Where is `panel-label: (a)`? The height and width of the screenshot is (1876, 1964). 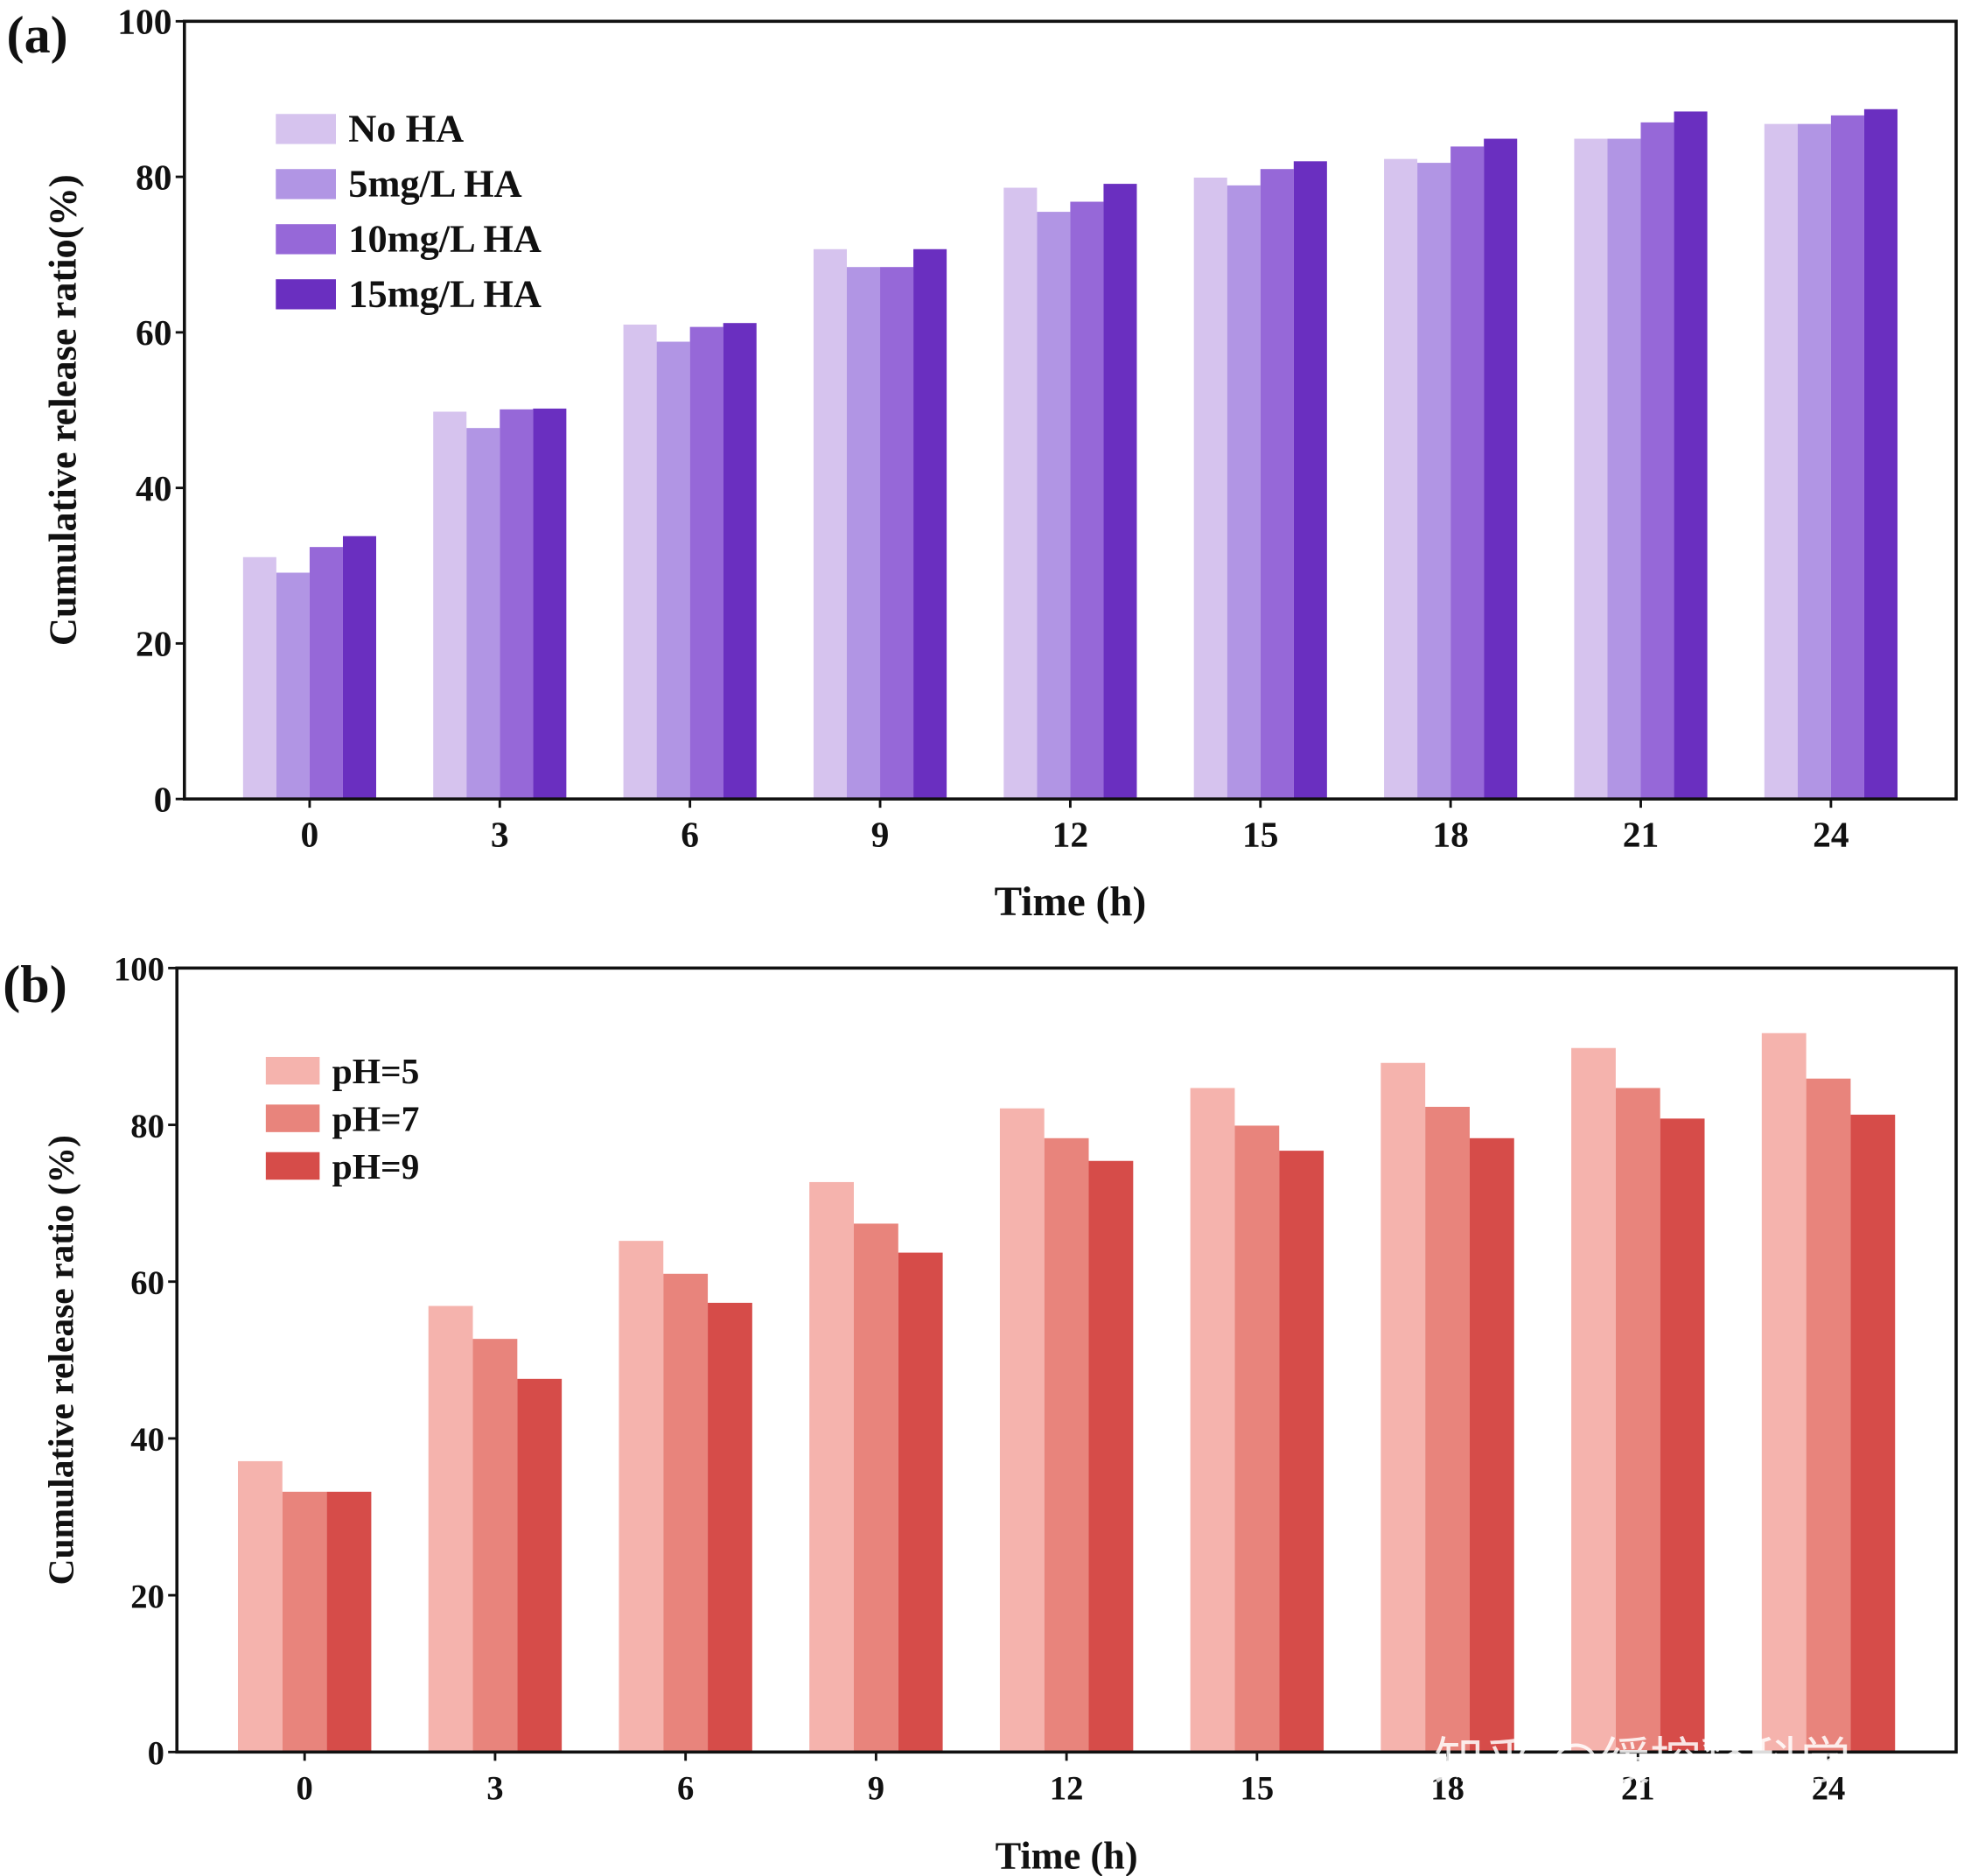
panel-label: (a) is located at coordinates (37, 35).